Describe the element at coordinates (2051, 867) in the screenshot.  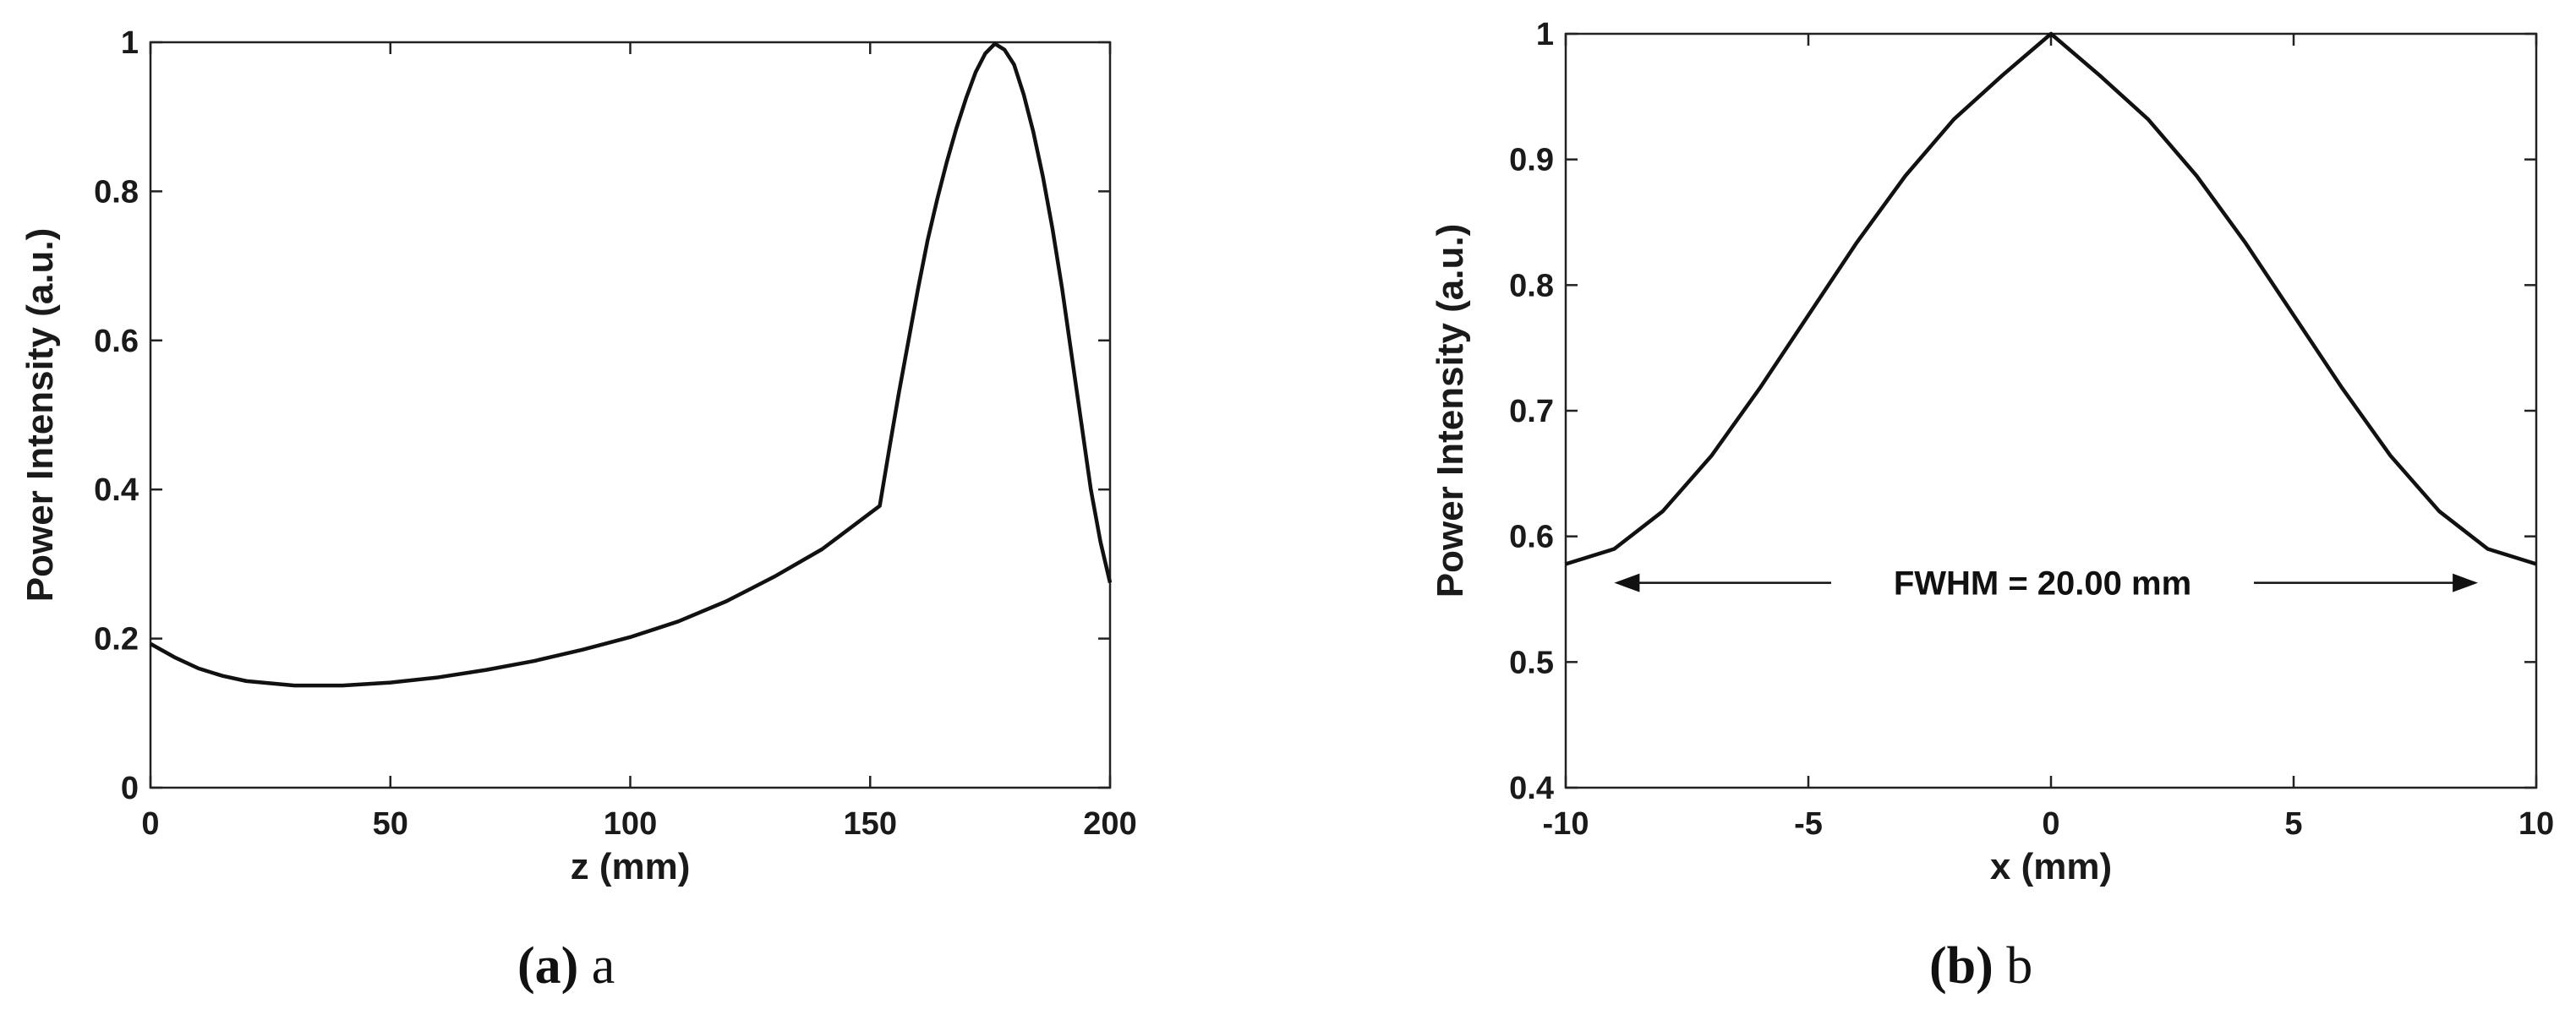
I see `x-axis-label-b: x (mm)` at that location.